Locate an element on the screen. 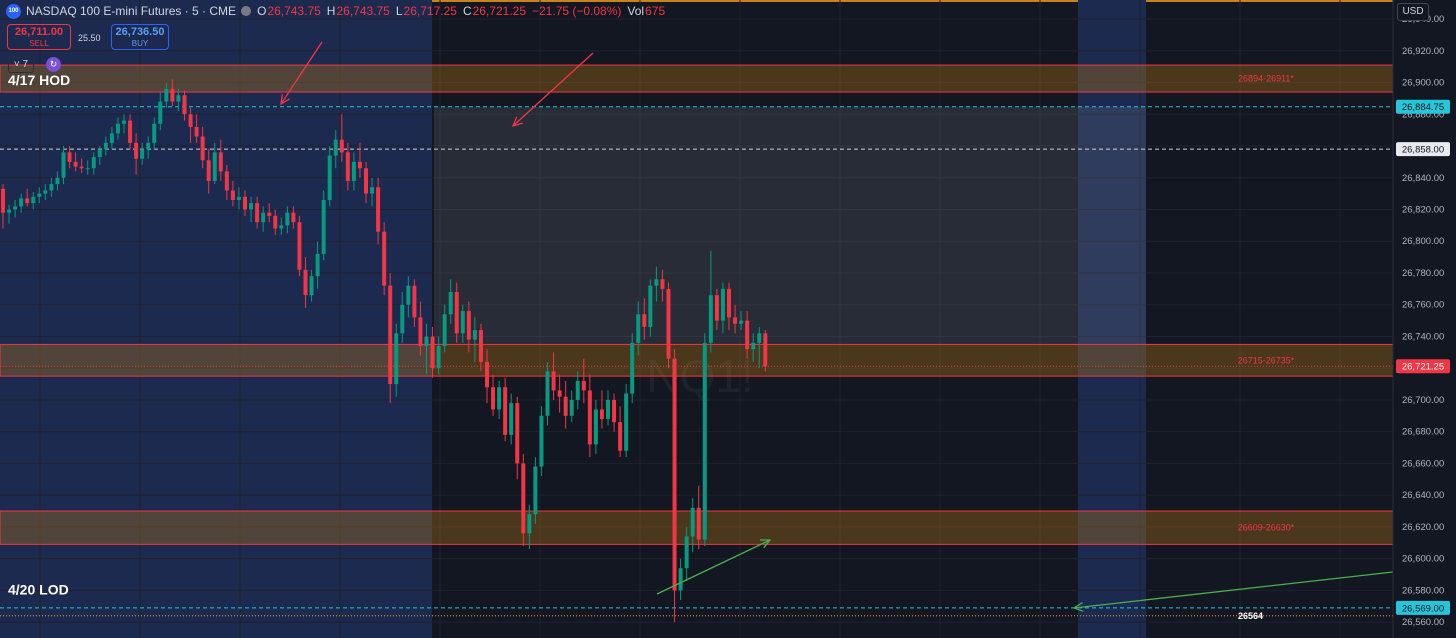  sell-button: 26,711.00 SELL is located at coordinates (39, 37).